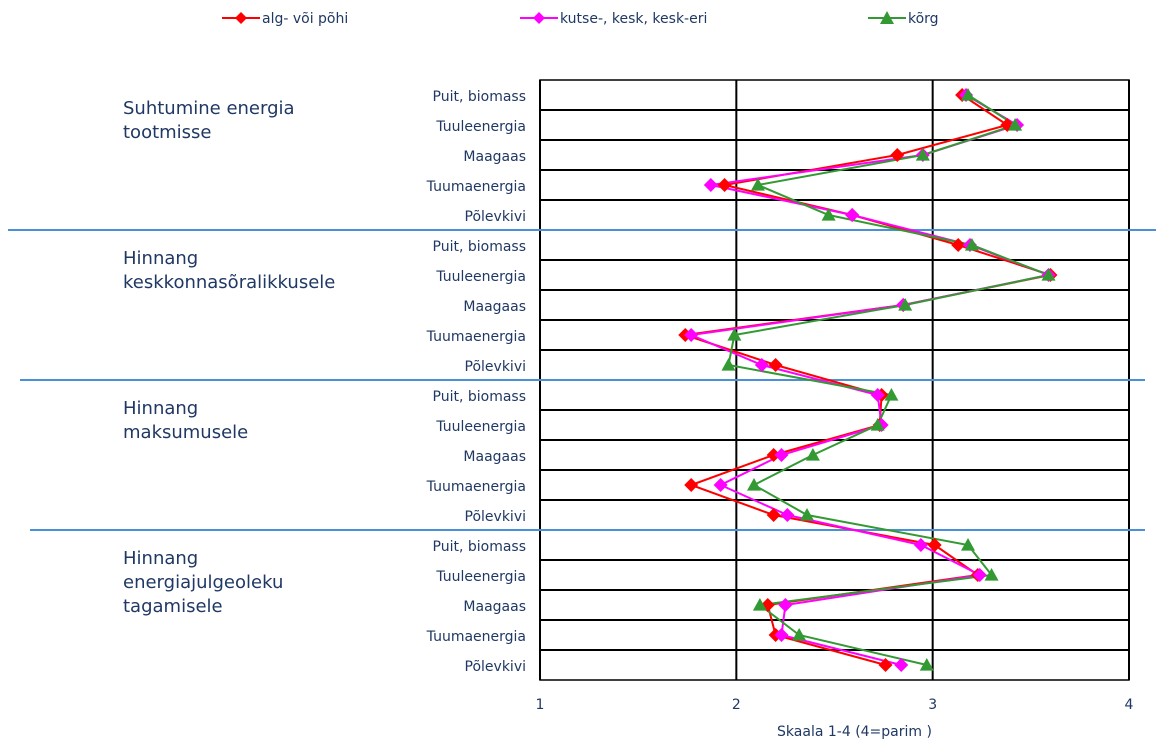  I want to click on legend-label: kõrg, so click(923, 19).